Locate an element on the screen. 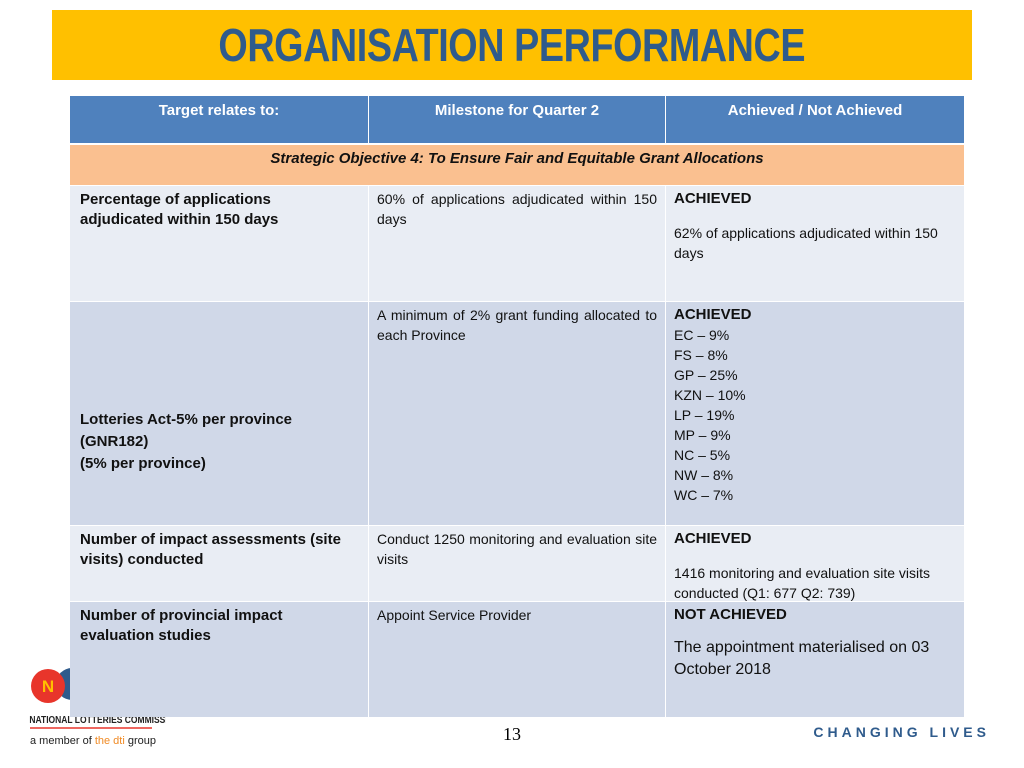  milestone-cell: Appoint Service Provider is located at coordinates (517, 659).